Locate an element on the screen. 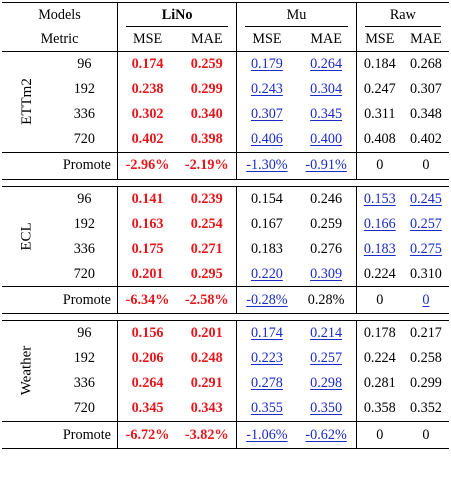  value-text: 0.276 is located at coordinates (326, 248).